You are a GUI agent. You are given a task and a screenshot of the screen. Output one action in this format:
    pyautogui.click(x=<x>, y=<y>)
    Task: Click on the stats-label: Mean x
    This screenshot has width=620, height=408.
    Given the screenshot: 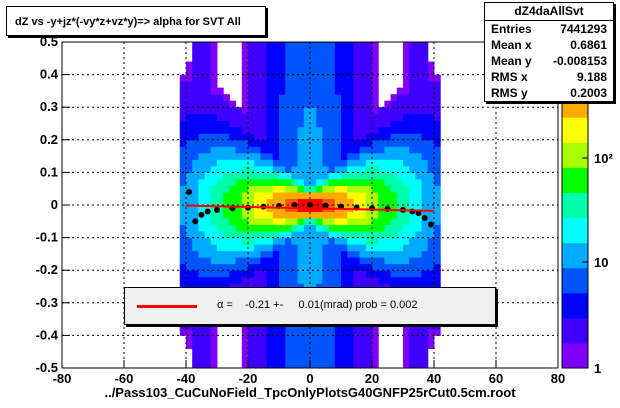 What is the action you would take?
    pyautogui.click(x=511, y=45)
    